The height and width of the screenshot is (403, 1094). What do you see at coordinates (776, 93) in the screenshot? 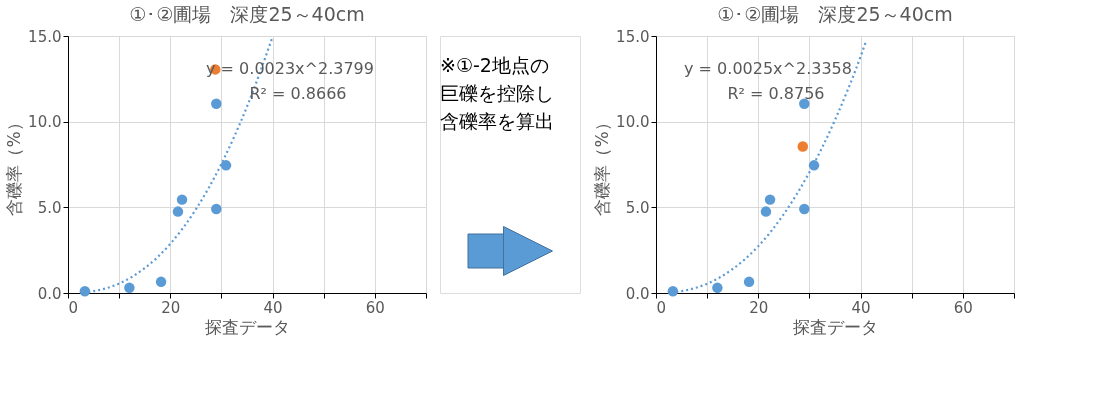
I see `annotation: R² = 0.8756` at bounding box center [776, 93].